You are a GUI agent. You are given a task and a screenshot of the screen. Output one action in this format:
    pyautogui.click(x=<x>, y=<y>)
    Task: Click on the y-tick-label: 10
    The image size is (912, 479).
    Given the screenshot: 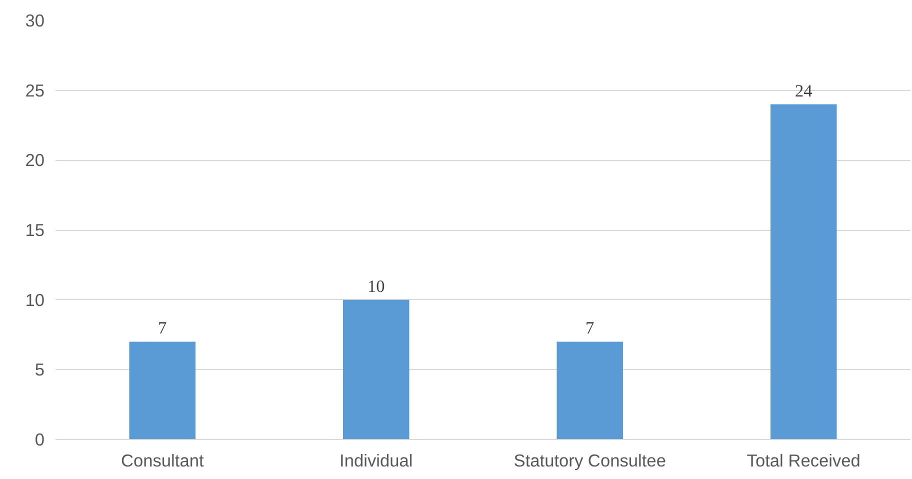 What is the action you would take?
    pyautogui.click(x=35, y=300)
    